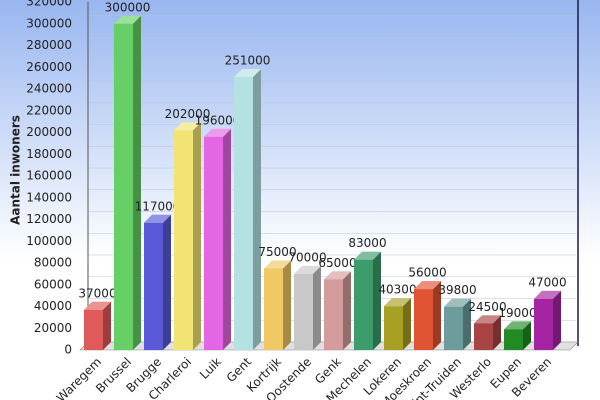 Image resolution: width=600 pixels, height=400 pixels. Describe the element at coordinates (457, 290) in the screenshot. I see `value-label: 39800` at that location.